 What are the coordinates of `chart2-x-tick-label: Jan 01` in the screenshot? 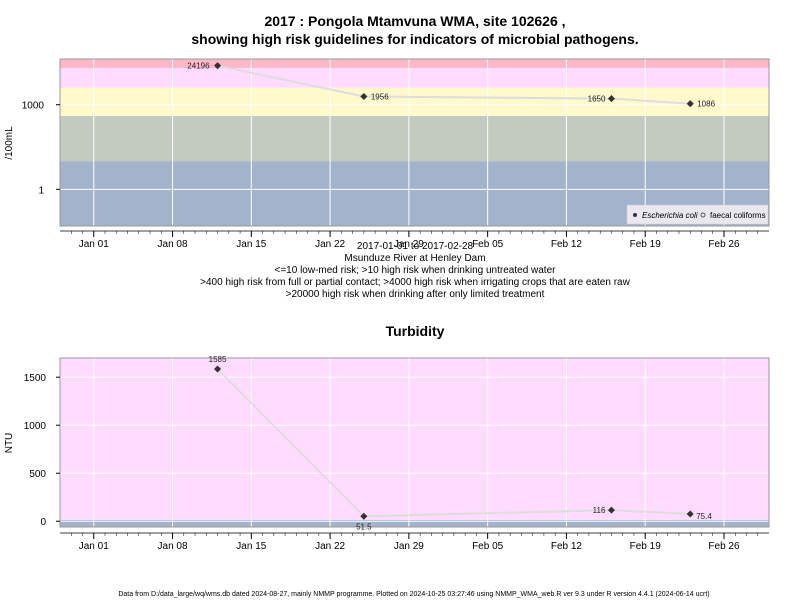 It's located at (94, 546).